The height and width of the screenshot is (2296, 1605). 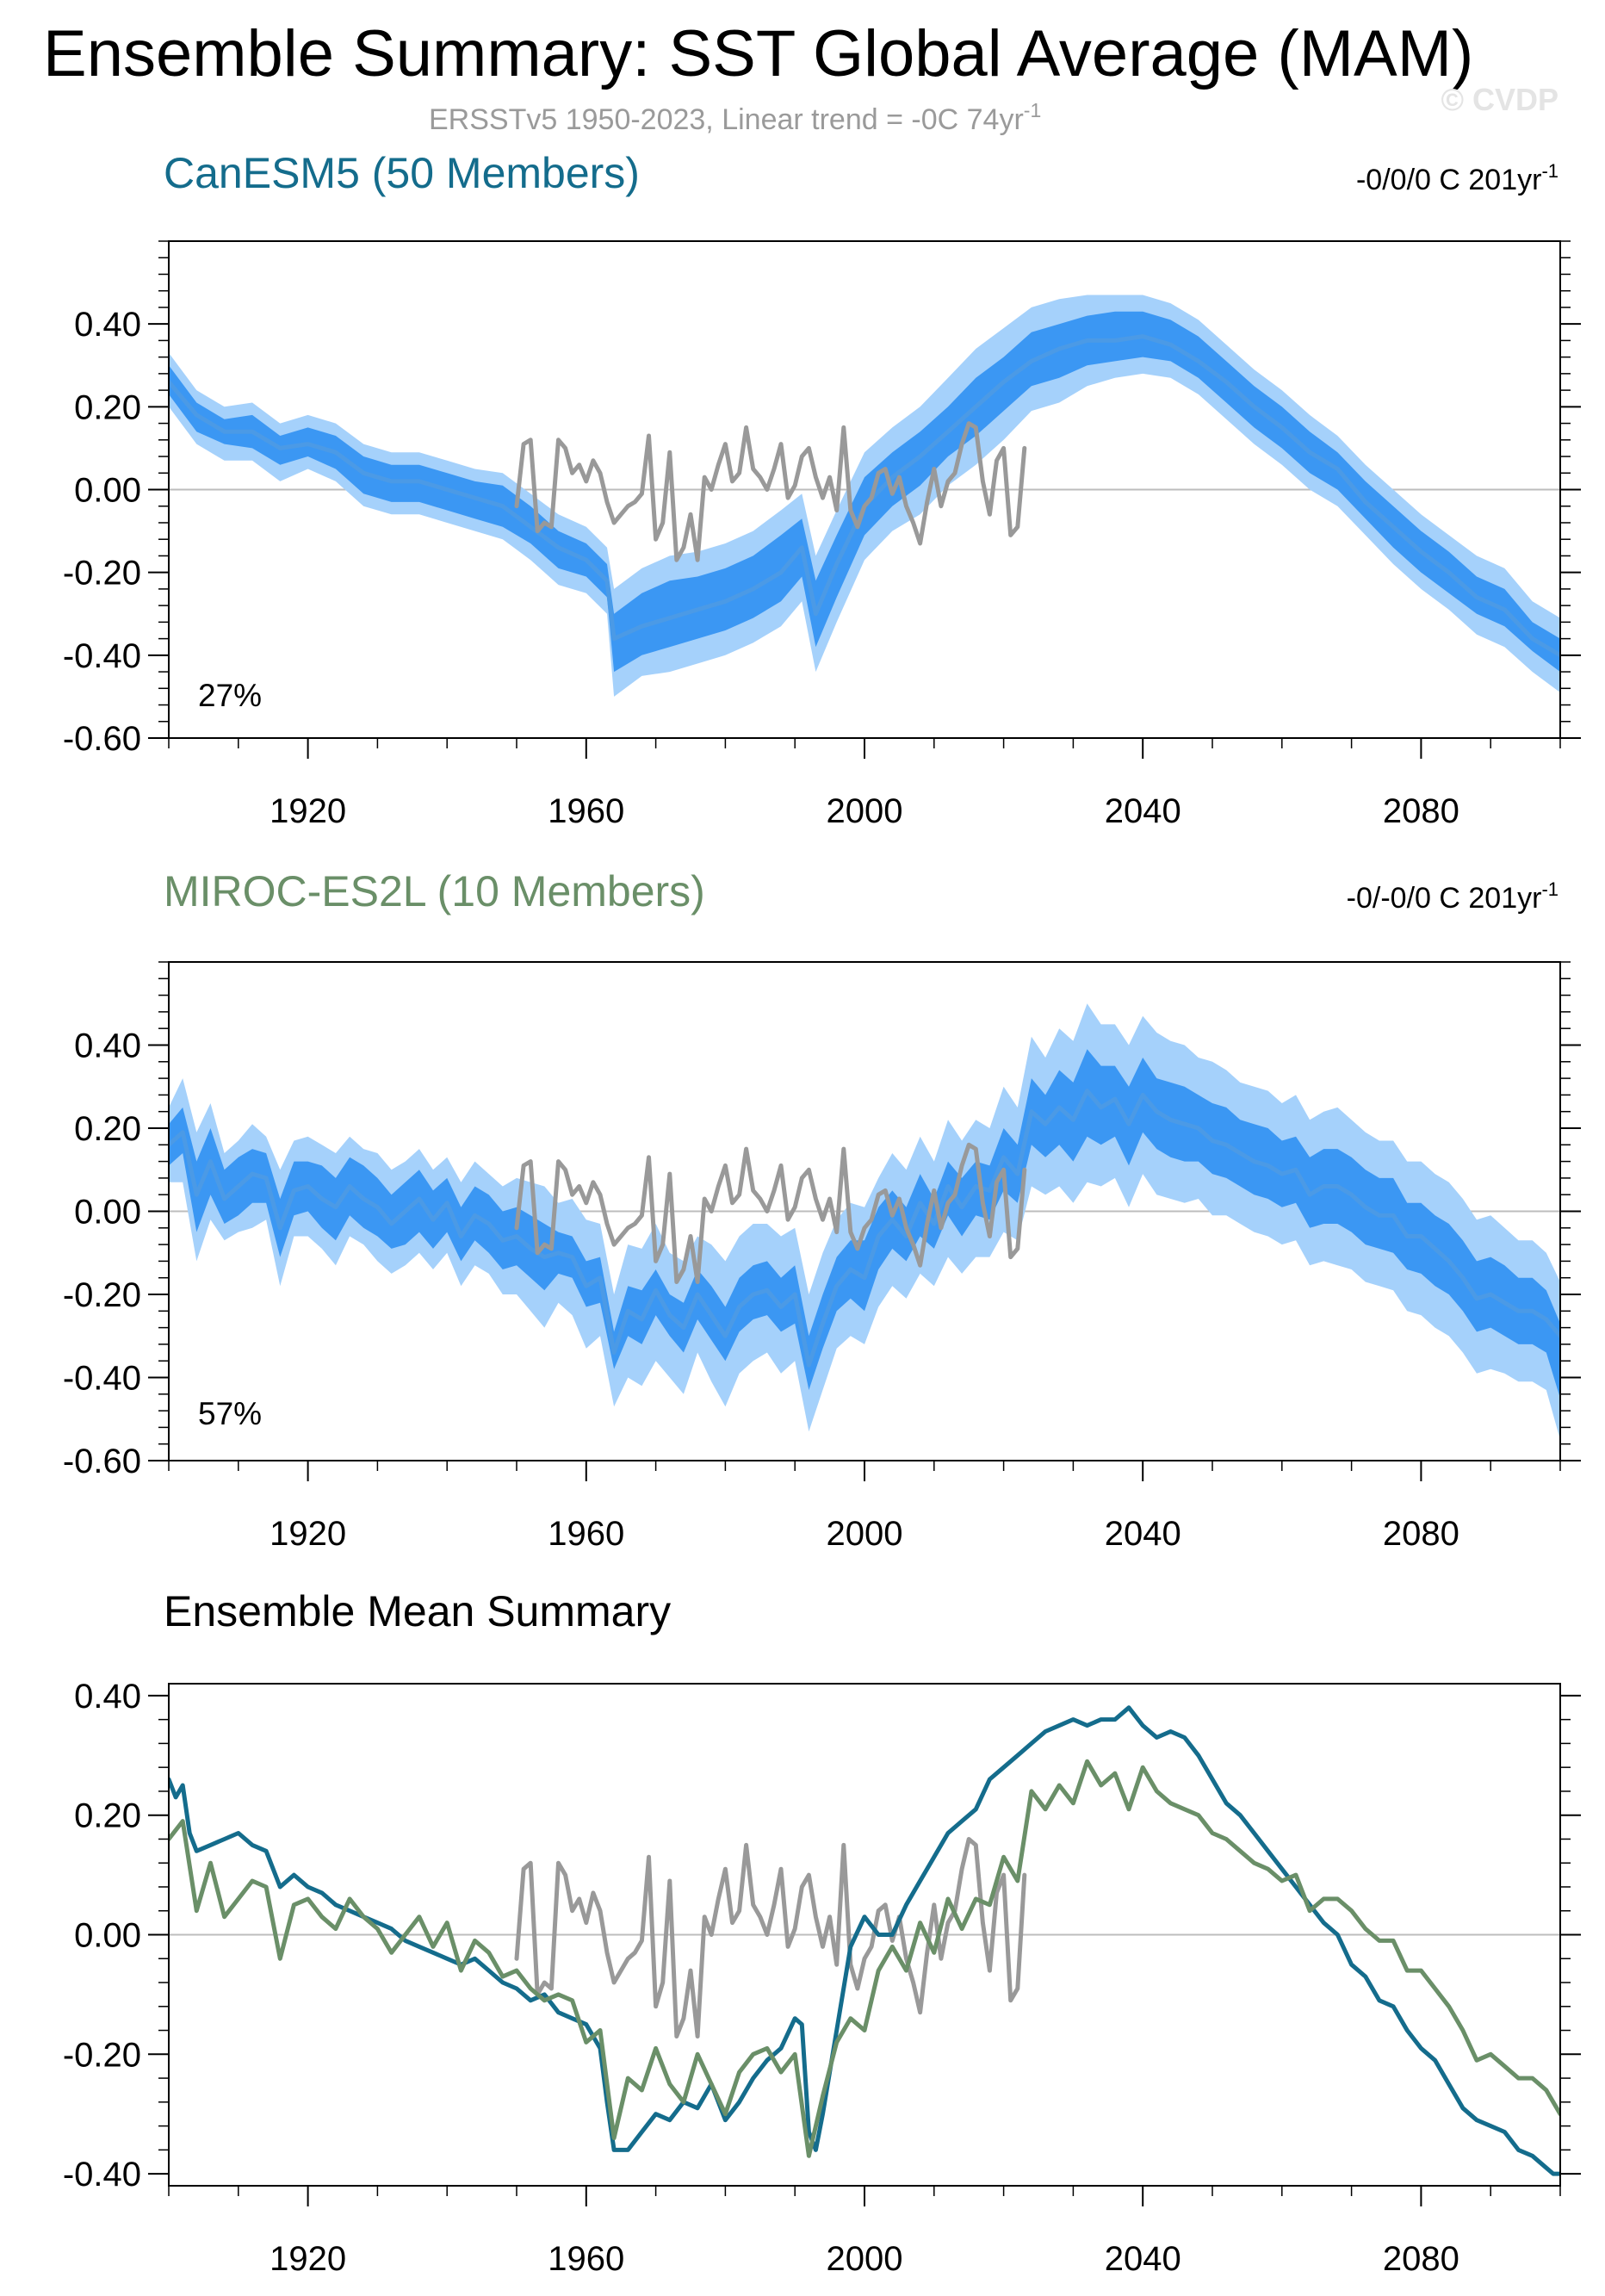 What do you see at coordinates (102, 1379) in the screenshot?
I see `miroc-ytick-label: -0.40` at bounding box center [102, 1379].